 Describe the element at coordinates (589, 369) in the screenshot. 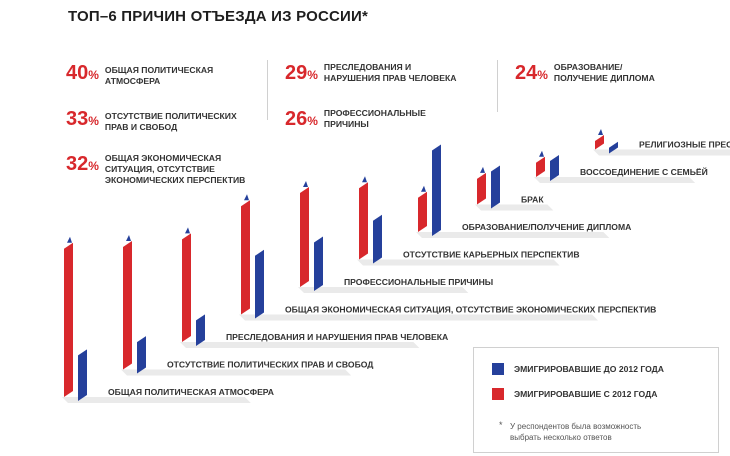

I see `legend-label: ЭМИГРИРОВАВШИЕ ДО 2012 ГОДА` at that location.